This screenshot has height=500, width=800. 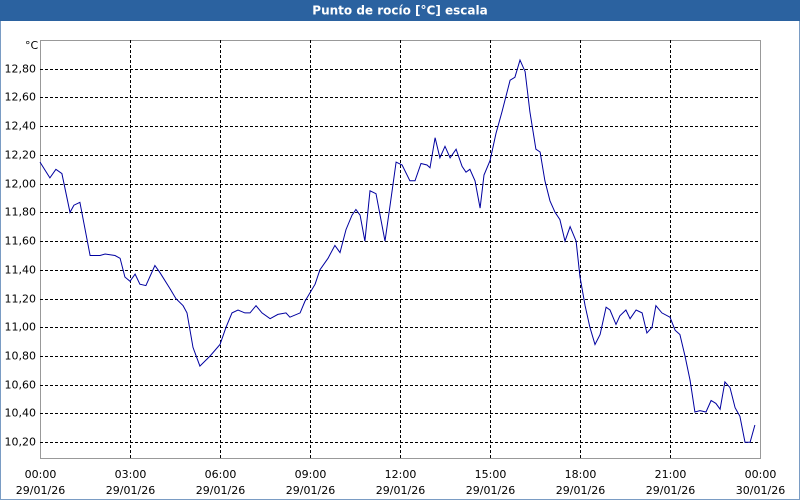 What do you see at coordinates (760, 490) in the screenshot?
I see `x-tick-date: 30/01/26` at bounding box center [760, 490].